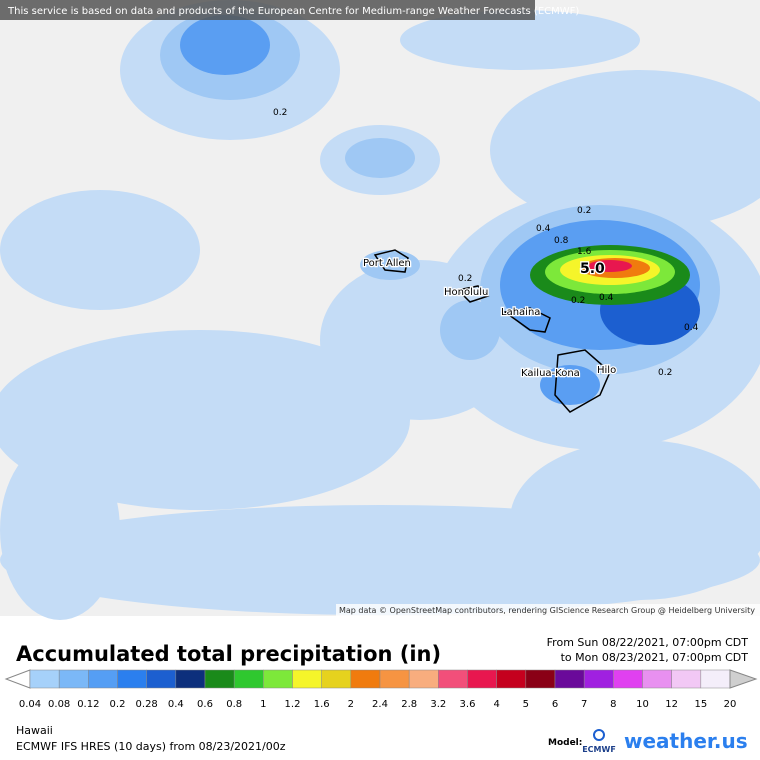  What do you see at coordinates (492, 331) in the screenshot?
I see `coastline` at bounding box center [492, 331].